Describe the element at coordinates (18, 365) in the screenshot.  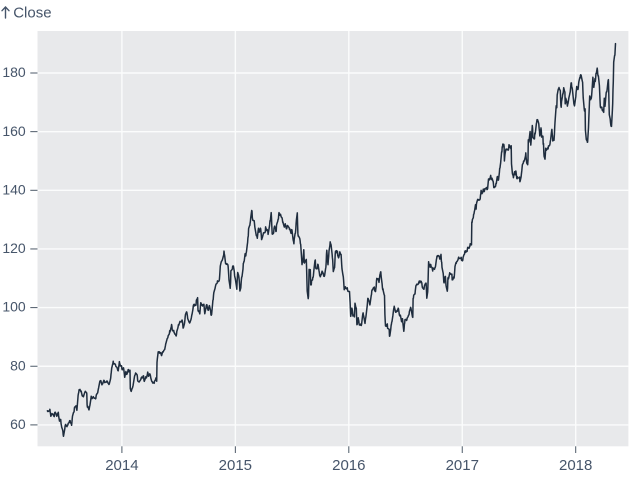
I see `svg-text: 80` at that location.